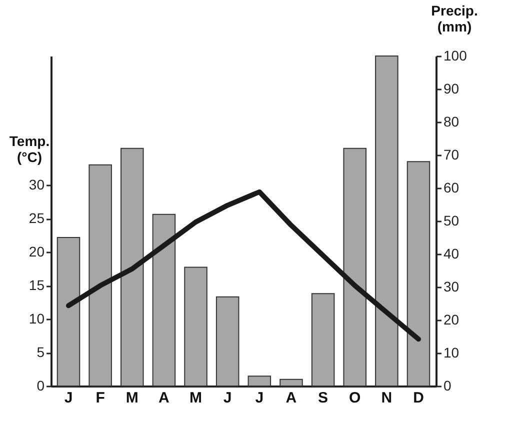 The height and width of the screenshot is (423, 520). Describe the element at coordinates (36, 252) in the screenshot. I see `y-tick-label: 20` at that location.